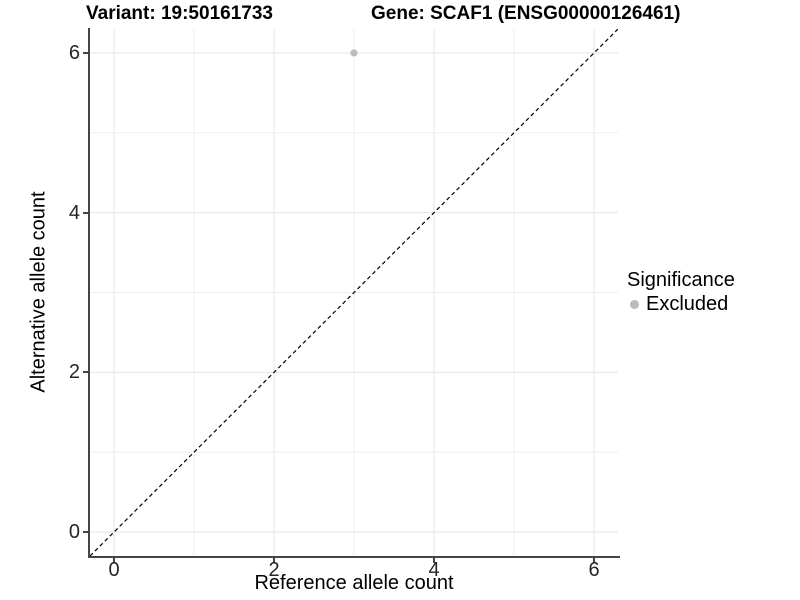 This screenshot has width=800, height=600. What do you see at coordinates (74, 372) in the screenshot?
I see `y-tick-label: 2` at bounding box center [74, 372].